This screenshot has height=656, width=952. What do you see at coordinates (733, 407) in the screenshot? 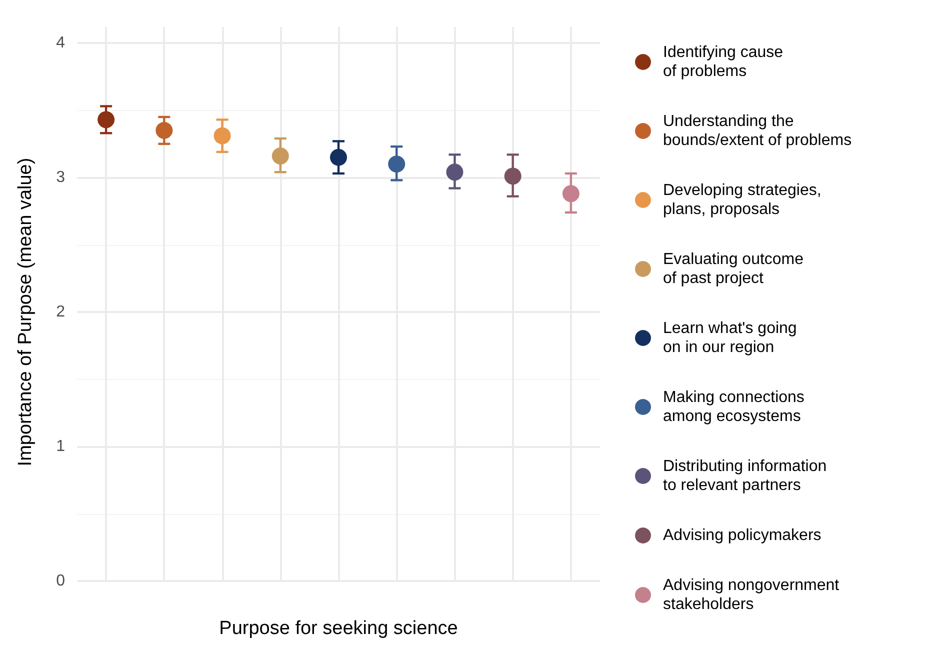
I see `legend-label: Making connections among ecosystems` at bounding box center [733, 407].